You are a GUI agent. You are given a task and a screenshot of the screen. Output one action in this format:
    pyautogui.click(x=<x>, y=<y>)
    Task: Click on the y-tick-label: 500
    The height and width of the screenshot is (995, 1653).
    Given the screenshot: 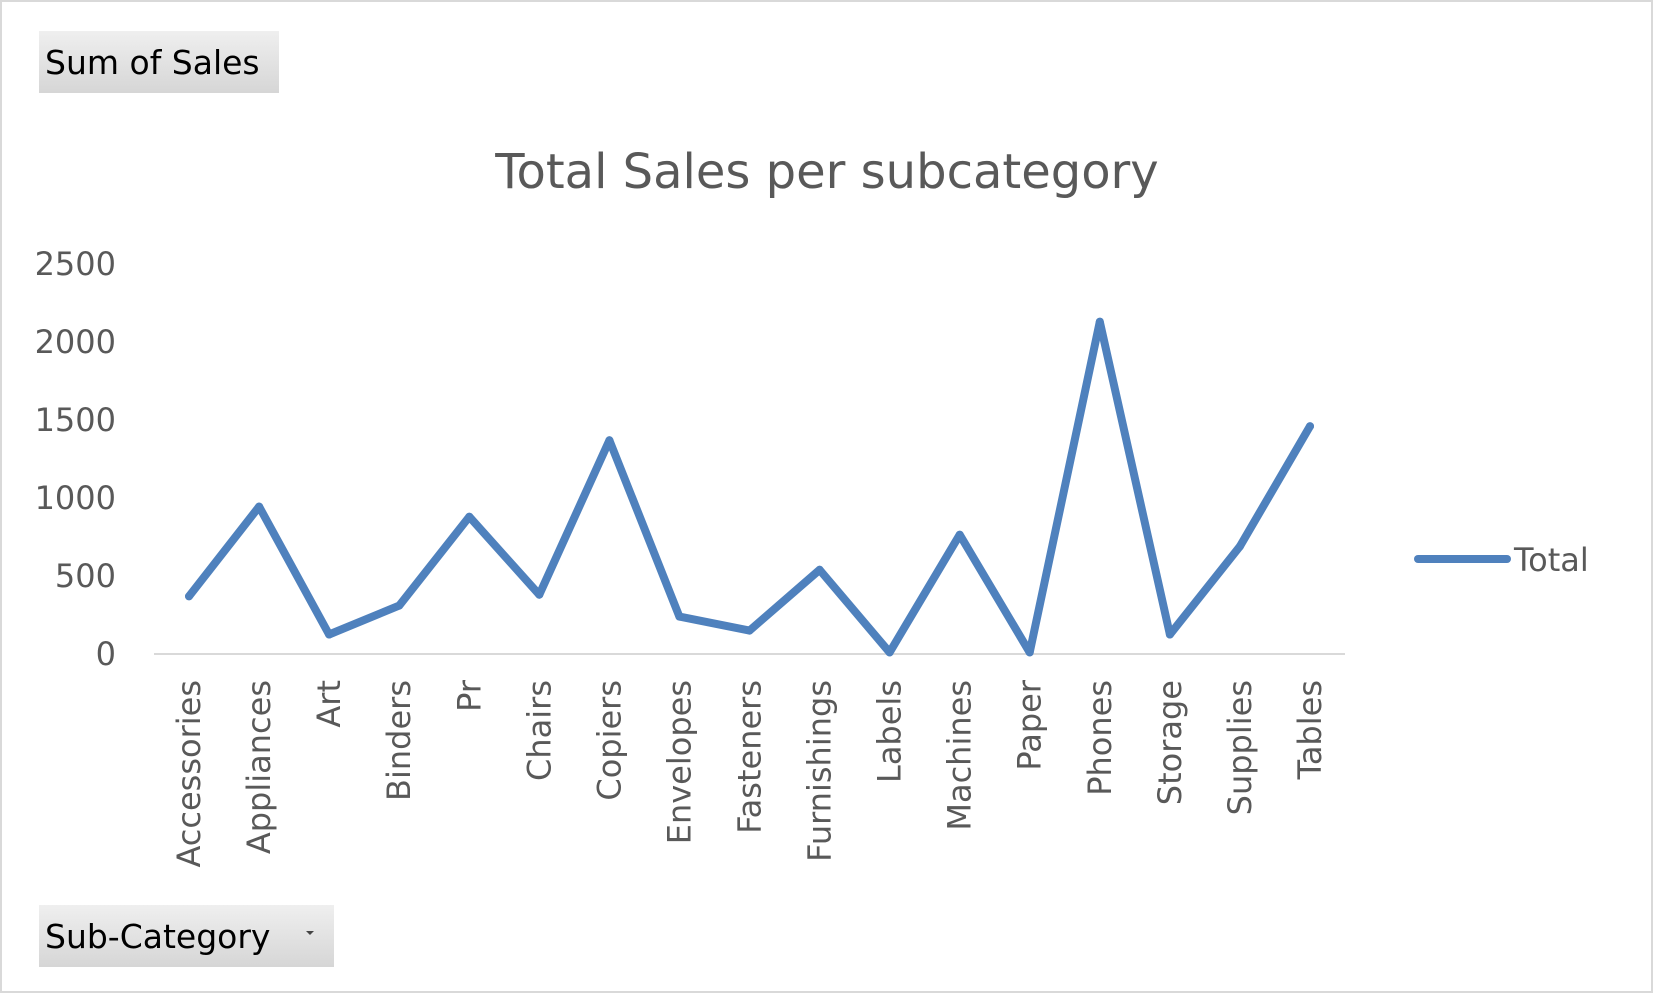 What is the action you would take?
    pyautogui.click(x=85, y=576)
    